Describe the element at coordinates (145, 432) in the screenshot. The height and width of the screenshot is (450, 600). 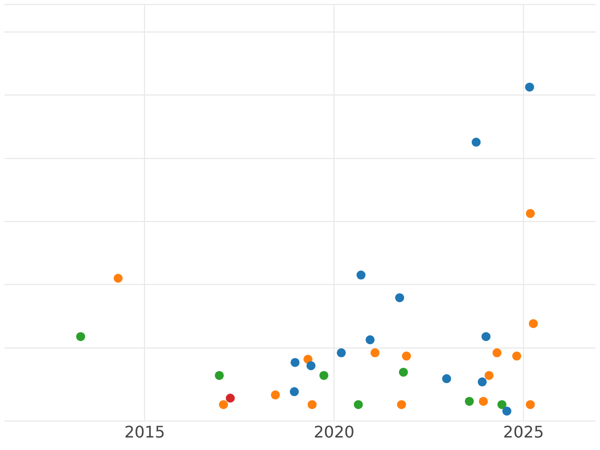
I see `x-tick-label: 2015` at that location.